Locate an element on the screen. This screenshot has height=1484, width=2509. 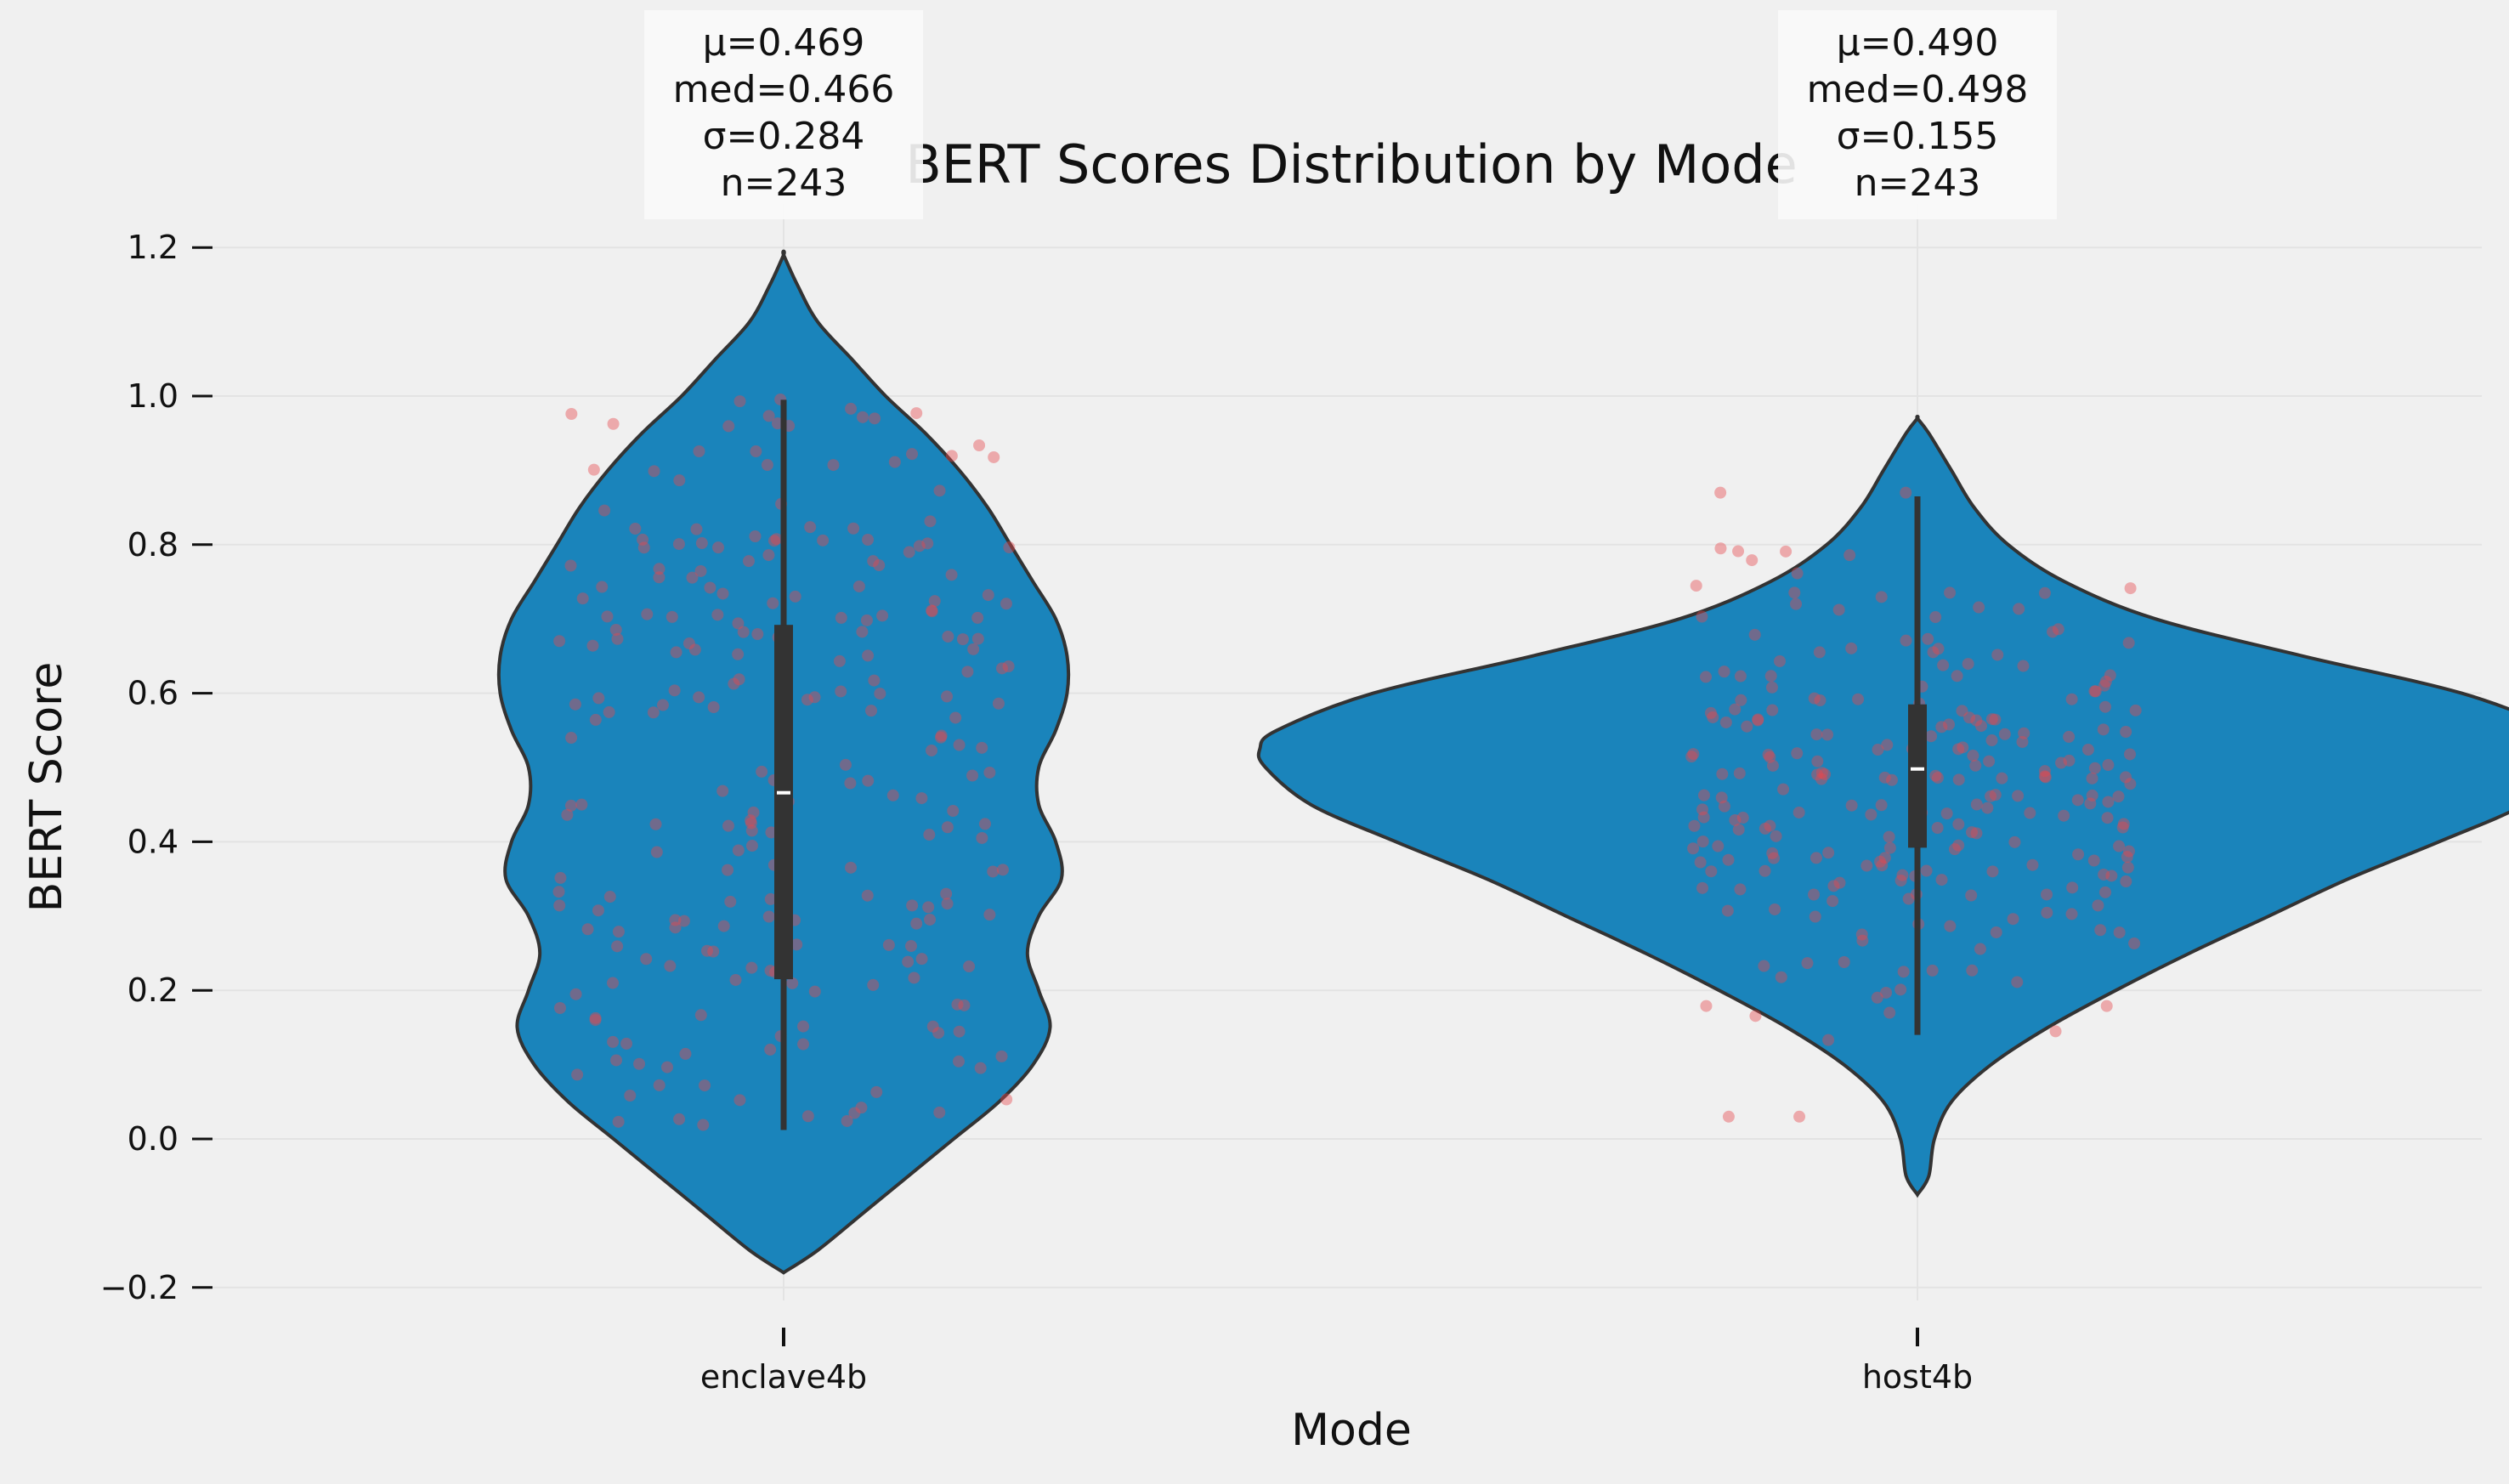
y-tick-label: 1.2 is located at coordinates (152, 247).